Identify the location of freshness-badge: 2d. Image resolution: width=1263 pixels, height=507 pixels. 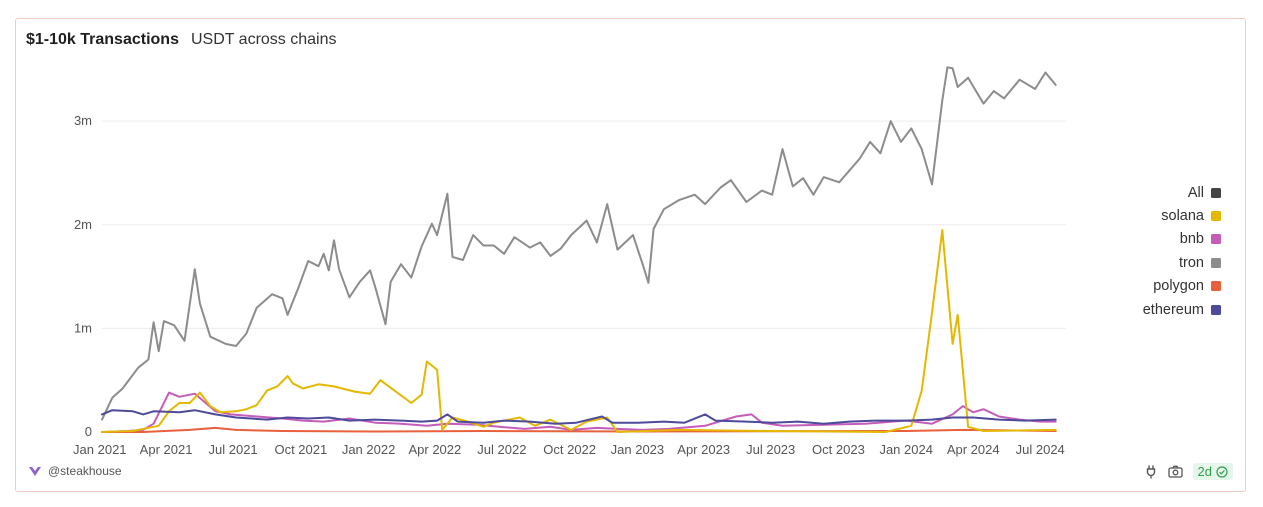
(1212, 471).